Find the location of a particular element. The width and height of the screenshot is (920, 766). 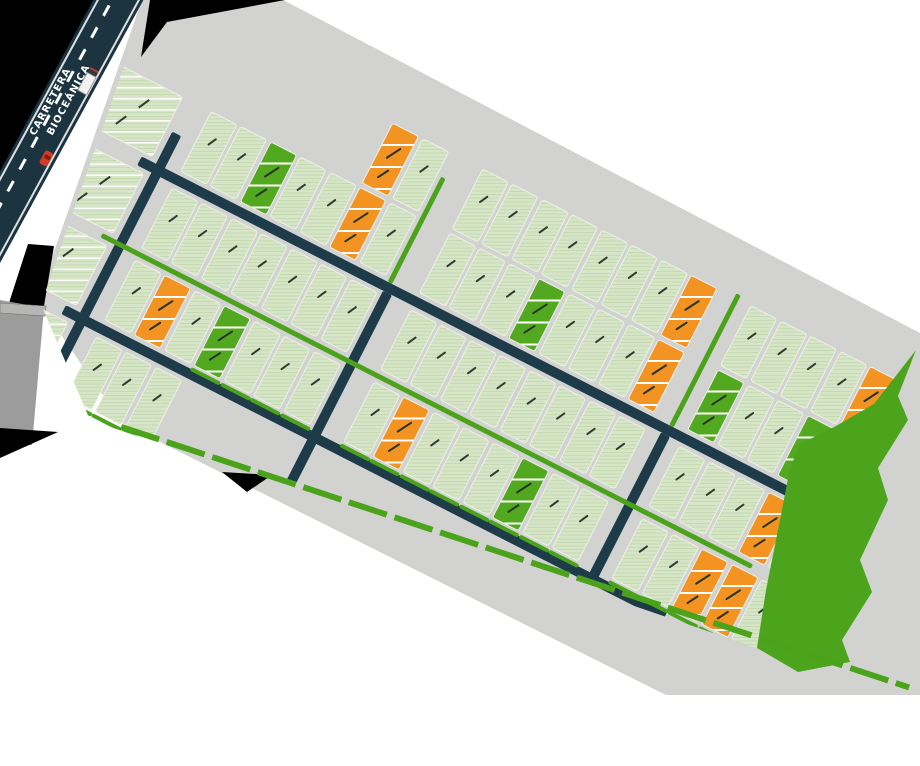

shadow-polygon is located at coordinates (29, 443).